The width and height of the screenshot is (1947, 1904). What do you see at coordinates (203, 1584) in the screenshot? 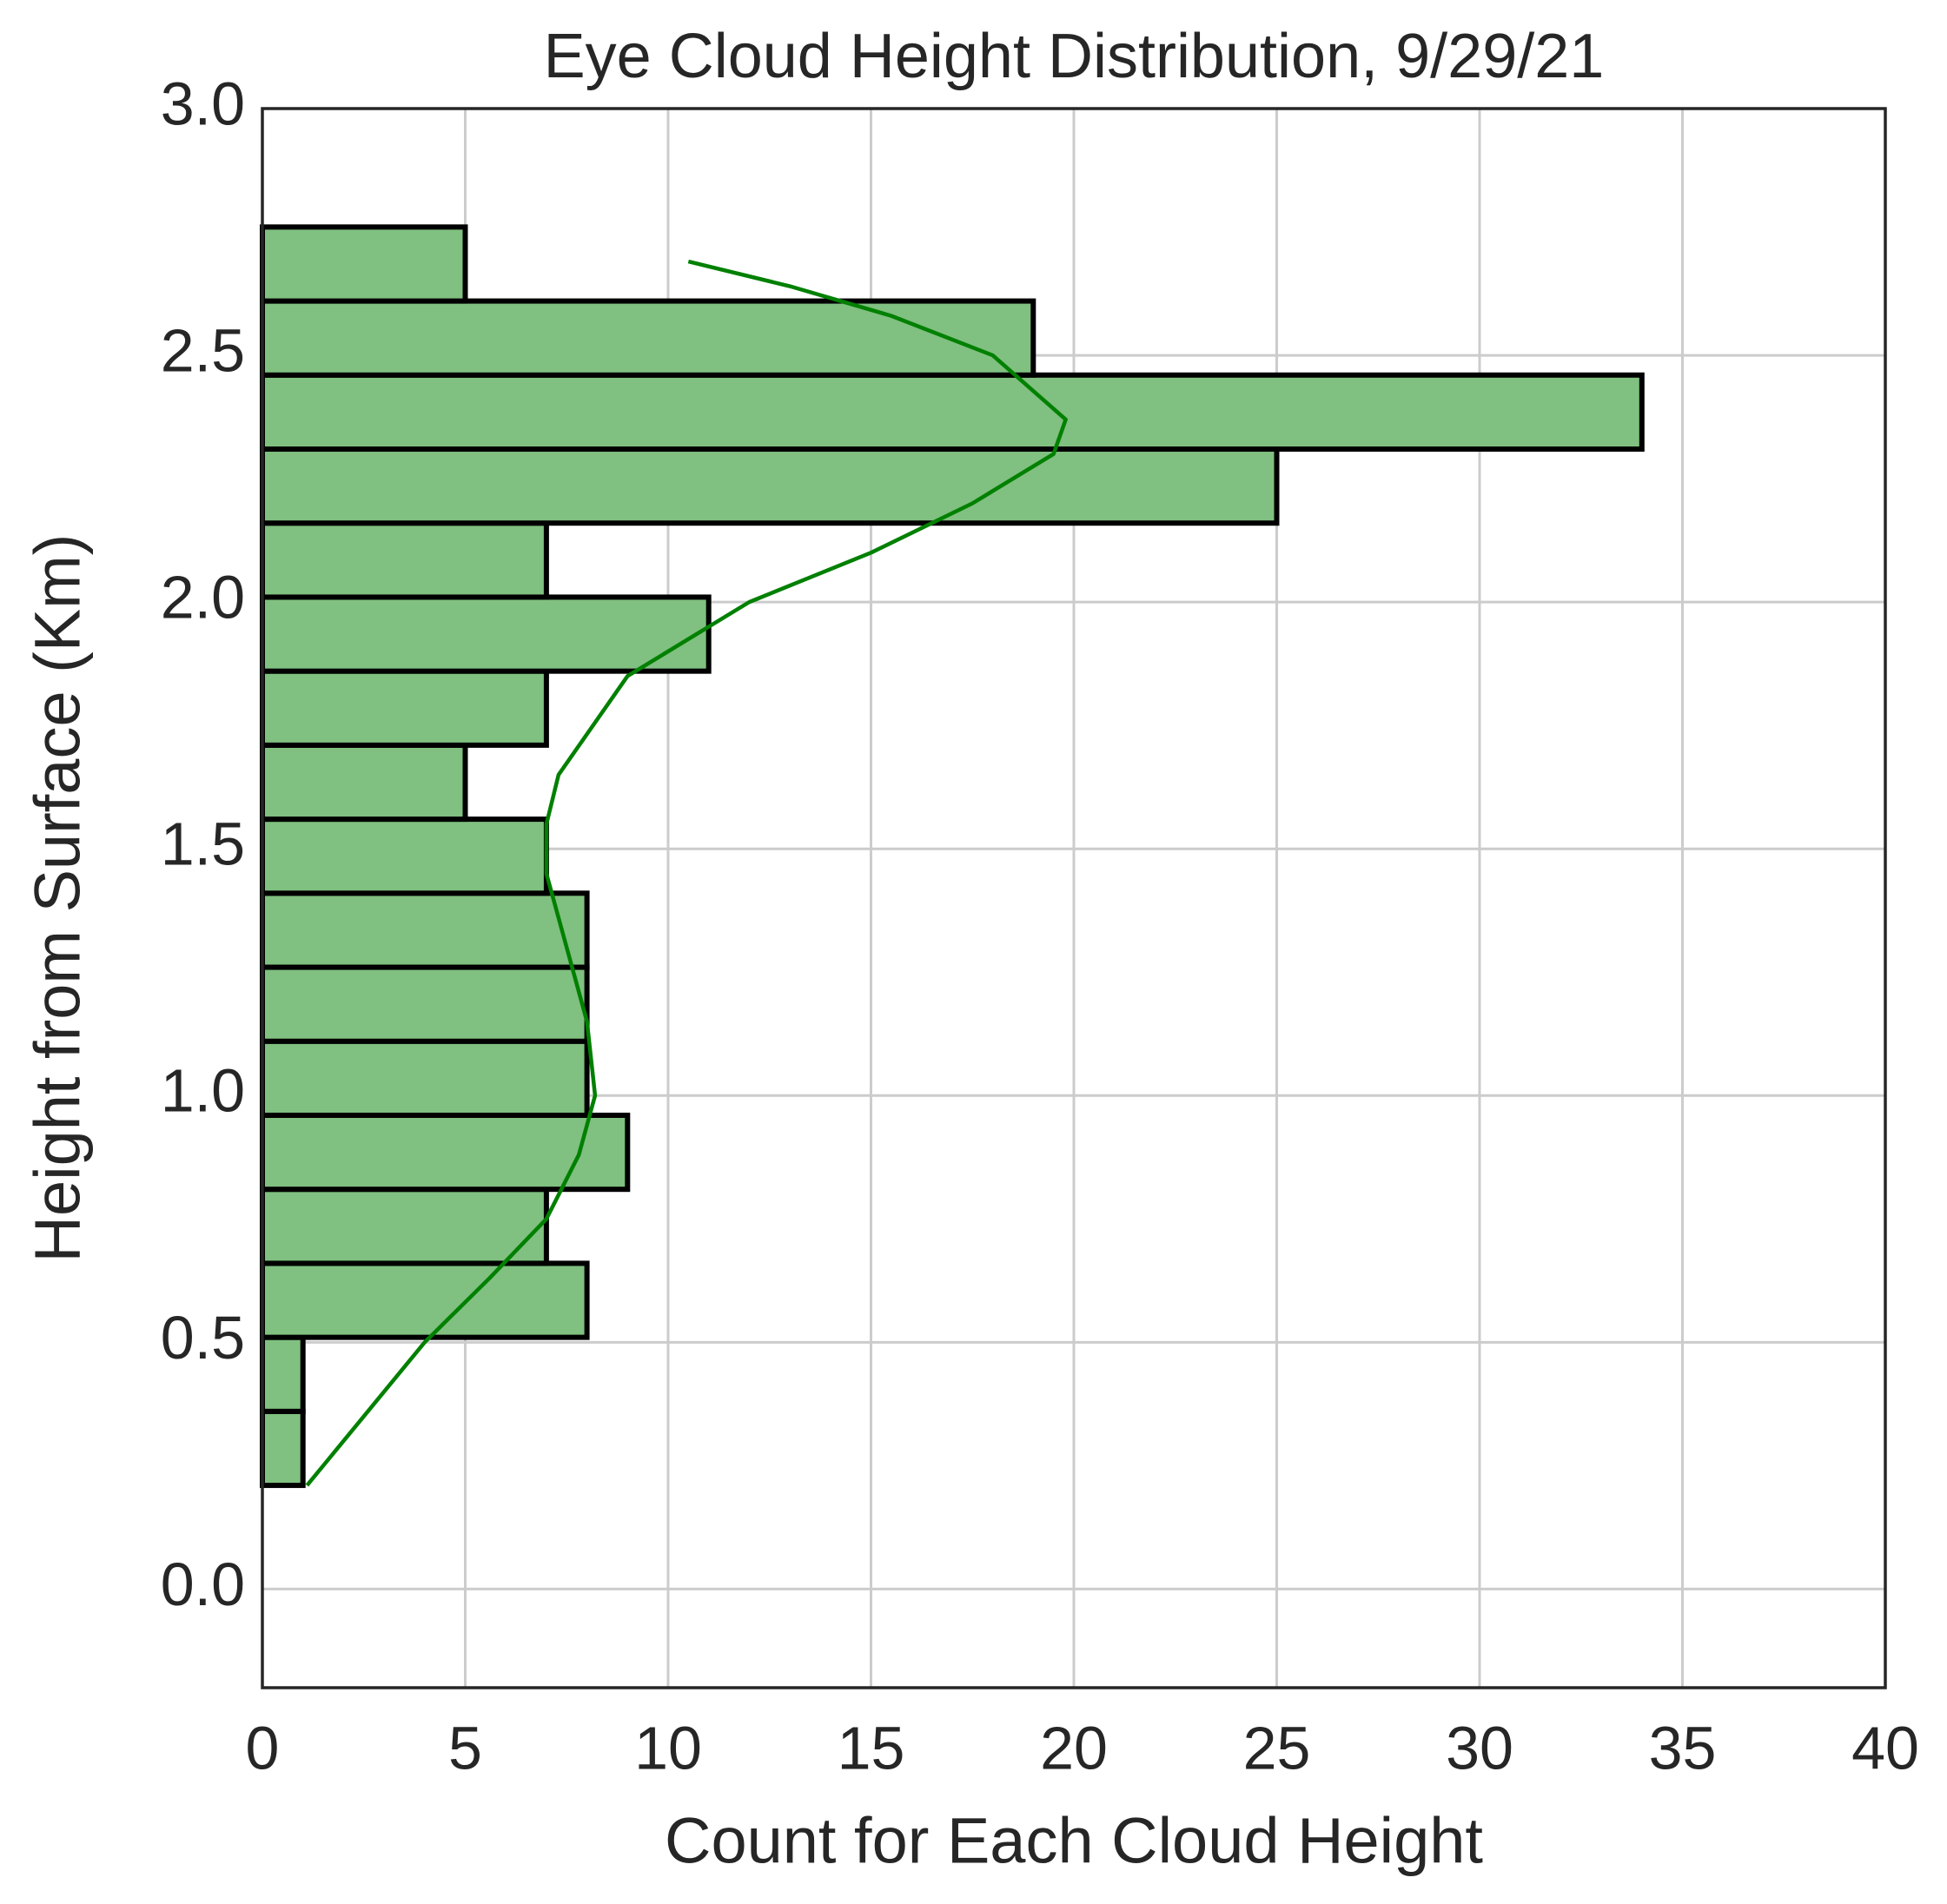
I see `y-tick-label: 0.0` at bounding box center [203, 1584].